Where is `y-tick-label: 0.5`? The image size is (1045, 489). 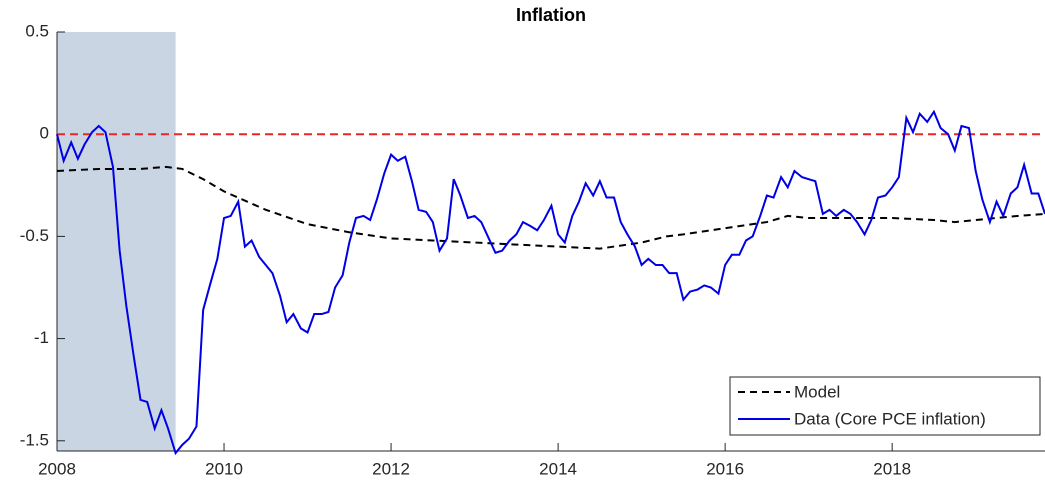
y-tick-label: 0.5 is located at coordinates (37, 30).